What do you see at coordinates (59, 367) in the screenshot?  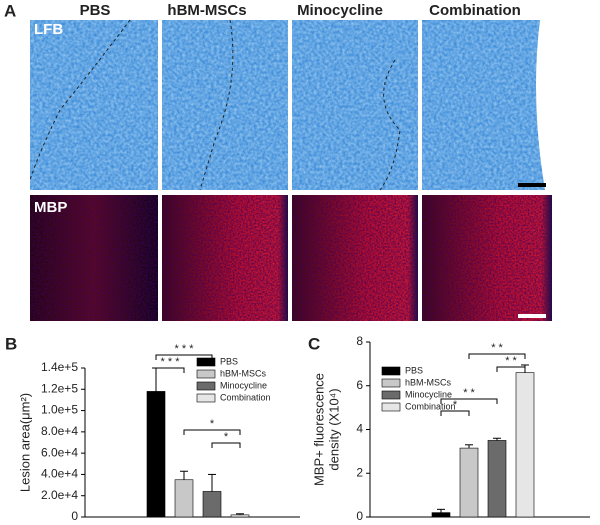 I see `y-tick-label: 1.4e+5` at bounding box center [59, 367].